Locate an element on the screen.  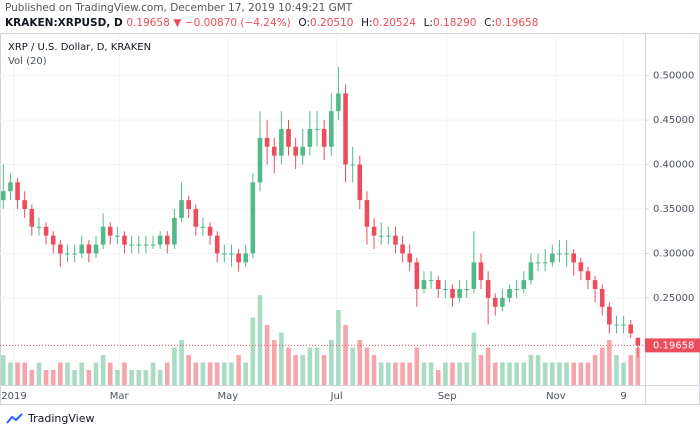
y-tick-label: 0.50000 is located at coordinates (673, 76).